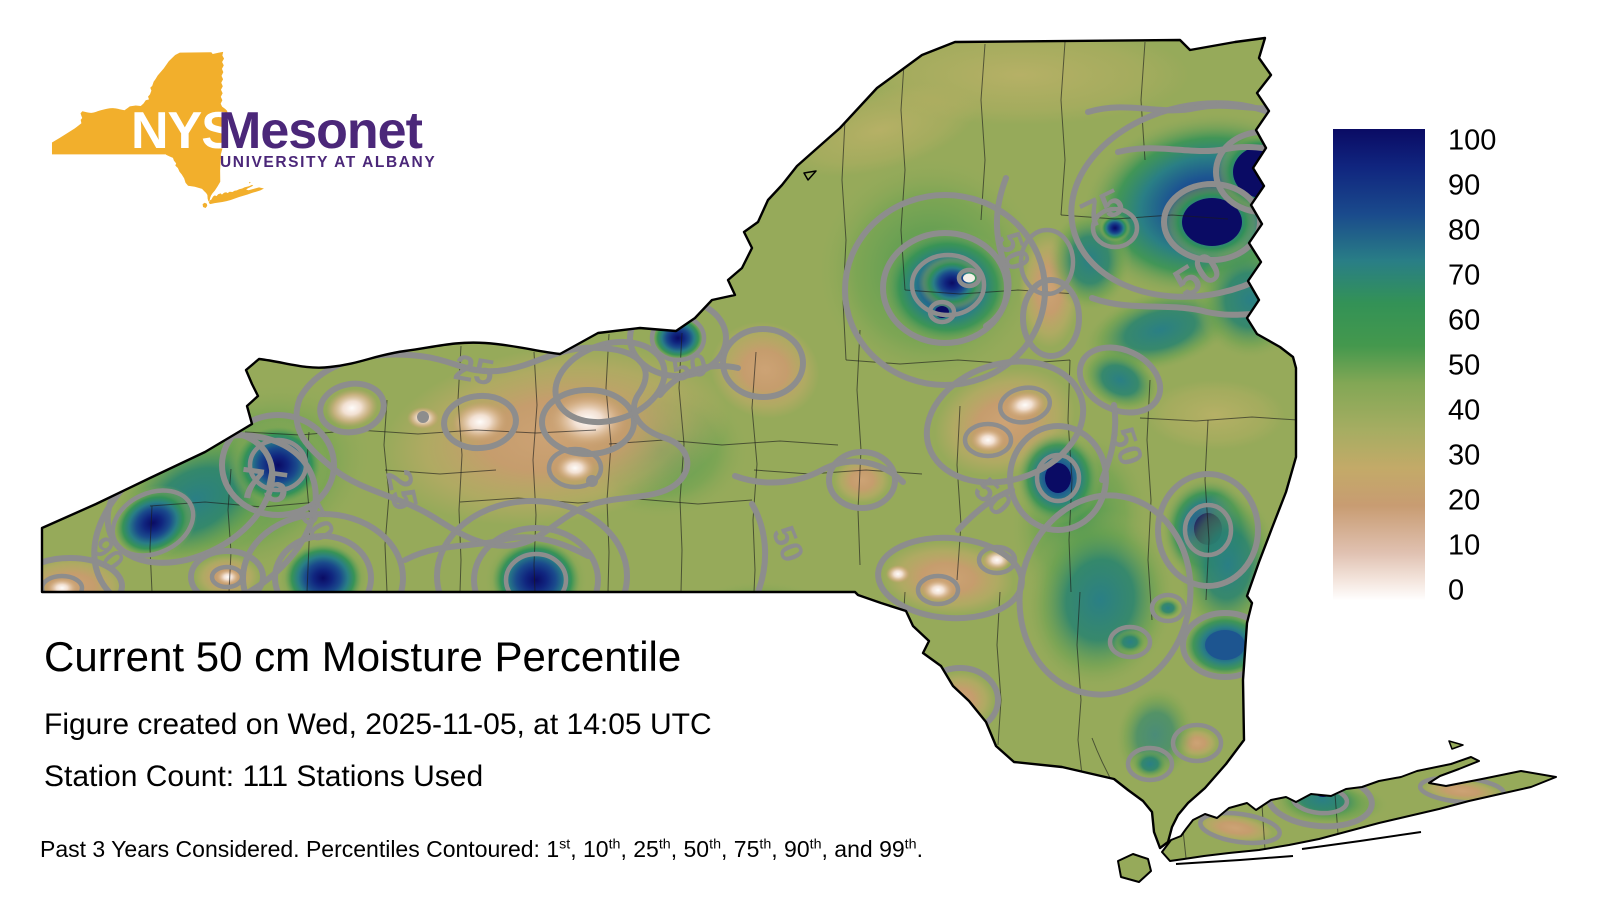 The width and height of the screenshot is (1600, 900). I want to click on nys-mesonet-logo: NYS Mesonet UNIVERSITY AT ALBANY, so click(244, 130).